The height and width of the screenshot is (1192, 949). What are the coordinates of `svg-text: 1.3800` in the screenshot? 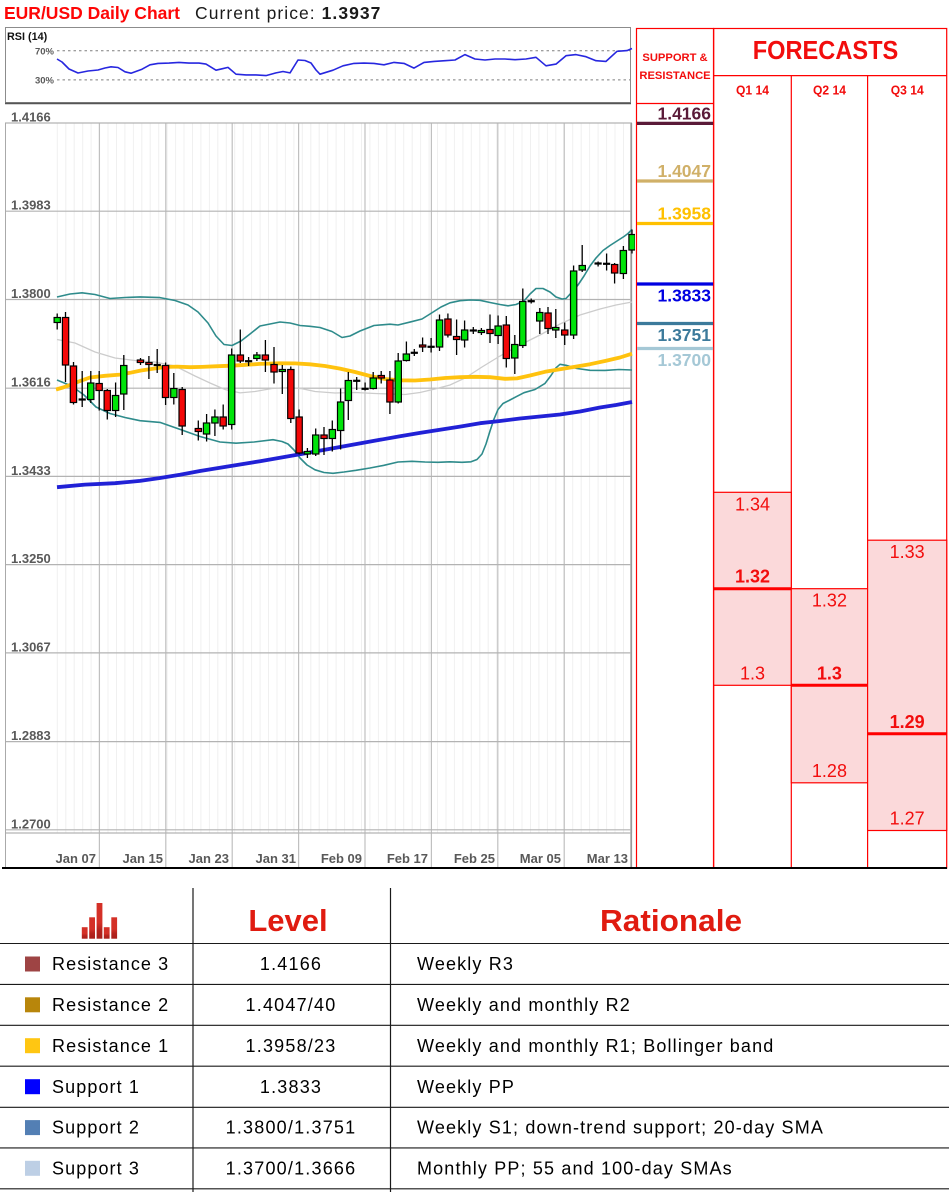 It's located at (31, 293).